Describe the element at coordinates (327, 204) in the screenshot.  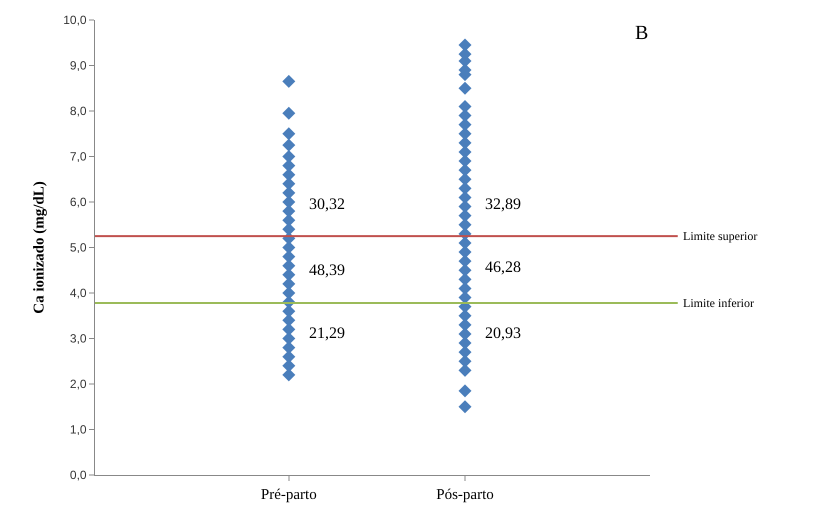
I see `annotation: 30,32` at that location.